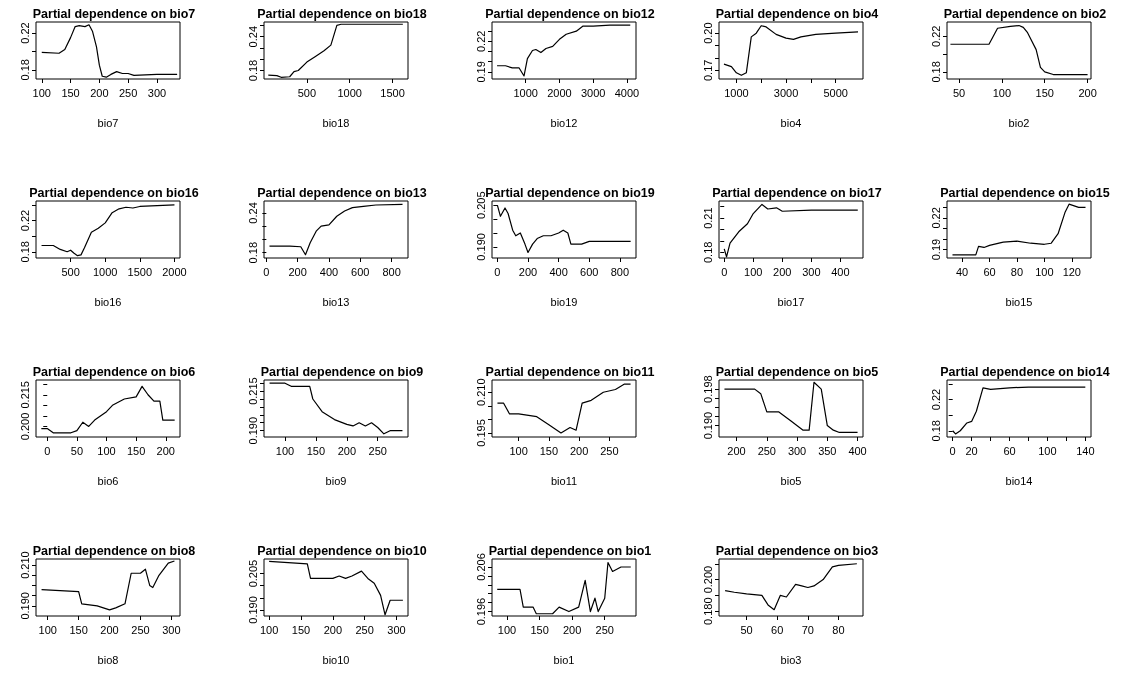  Describe the element at coordinates (1025, 13) in the screenshot. I see `chart-title: Partial dependence on bio2` at that location.